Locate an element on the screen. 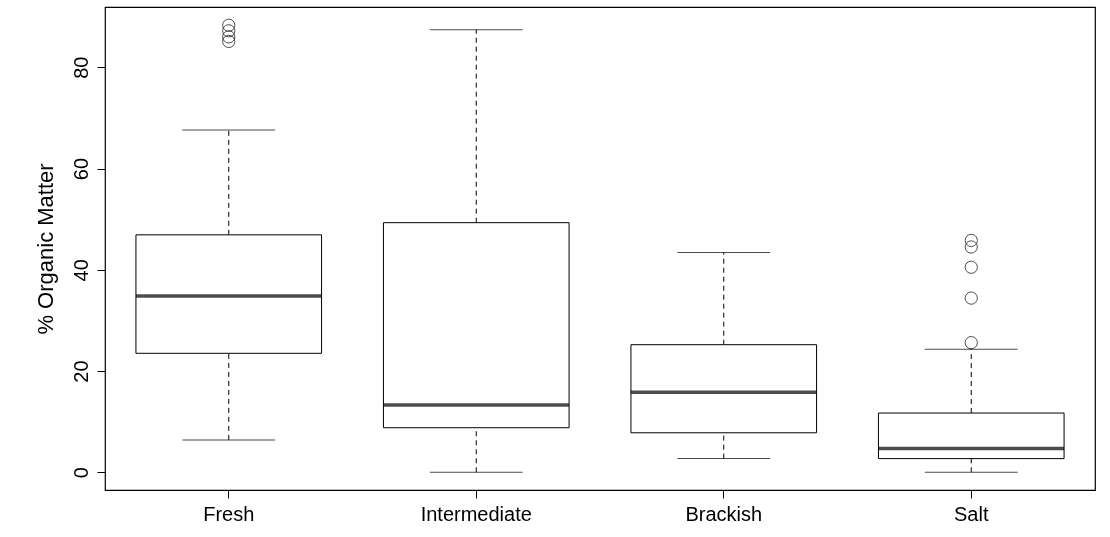 The width and height of the screenshot is (1110, 537). y-axis-title: % Organic Matter is located at coordinates (45, 249).